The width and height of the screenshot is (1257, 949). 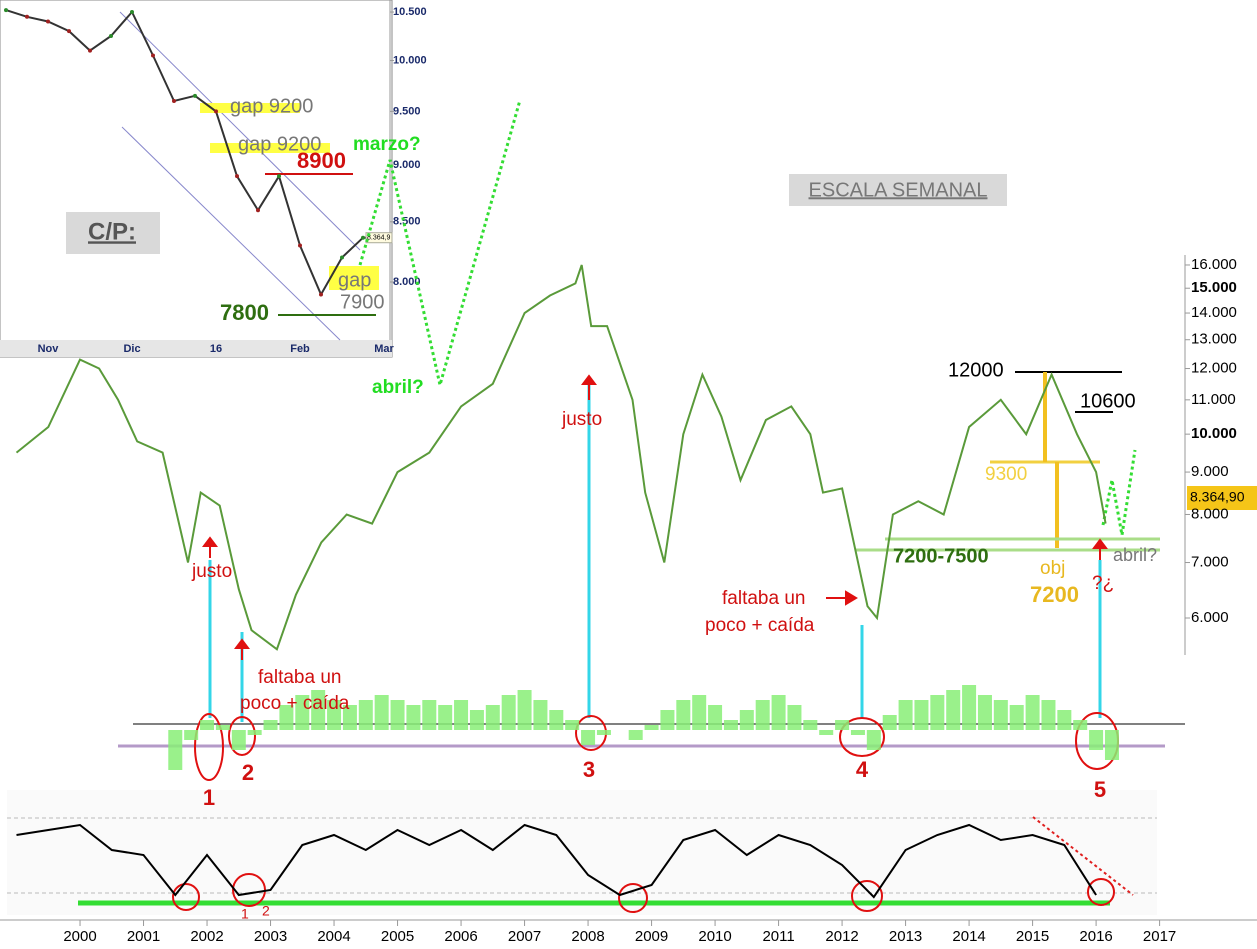 I want to click on inset-x-band, so click(x=196, y=348).